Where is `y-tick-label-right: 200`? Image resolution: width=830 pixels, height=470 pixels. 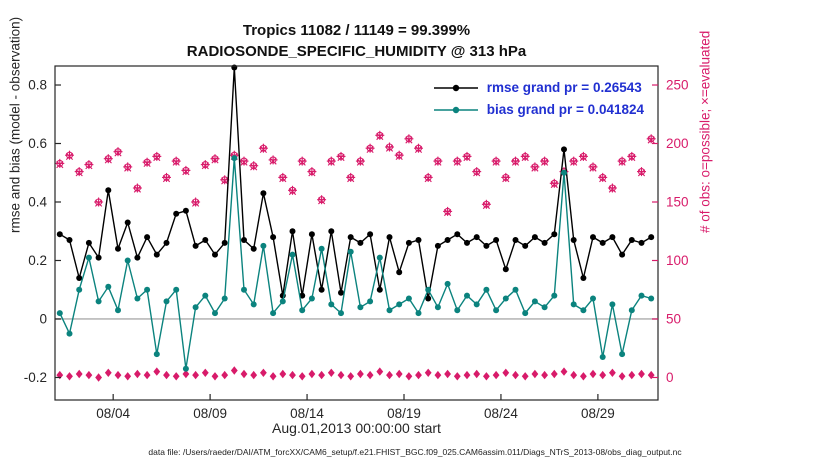
y-tick-label-right: 200 is located at coordinates (677, 143).